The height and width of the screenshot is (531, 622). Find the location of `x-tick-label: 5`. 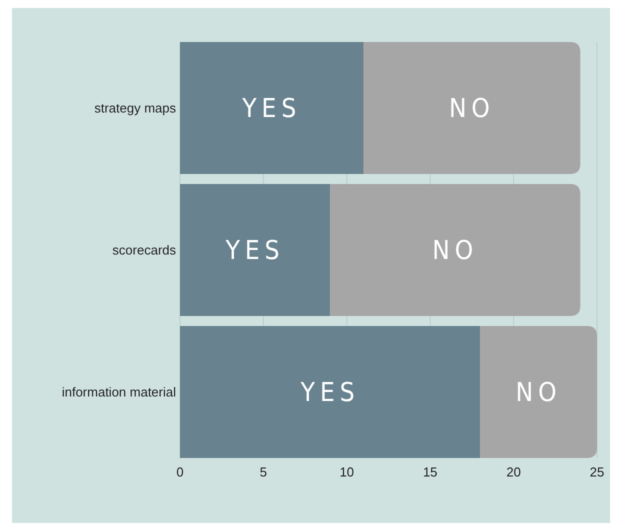

x-tick-label: 5 is located at coordinates (264, 472).